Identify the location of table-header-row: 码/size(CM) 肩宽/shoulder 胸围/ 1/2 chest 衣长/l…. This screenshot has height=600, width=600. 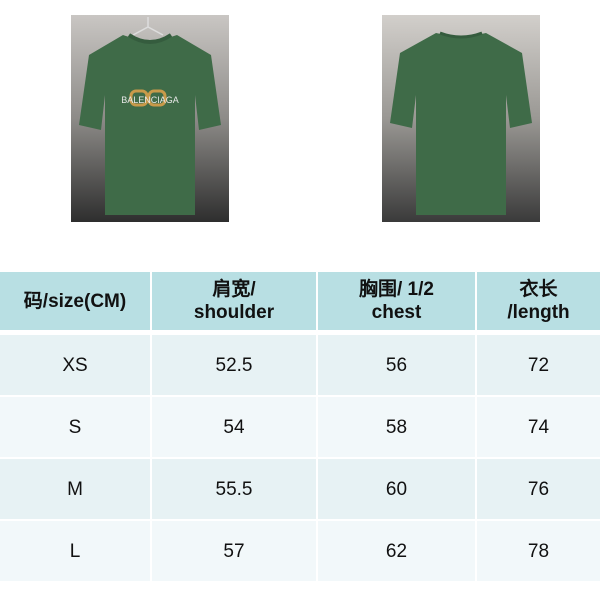
(300, 301).